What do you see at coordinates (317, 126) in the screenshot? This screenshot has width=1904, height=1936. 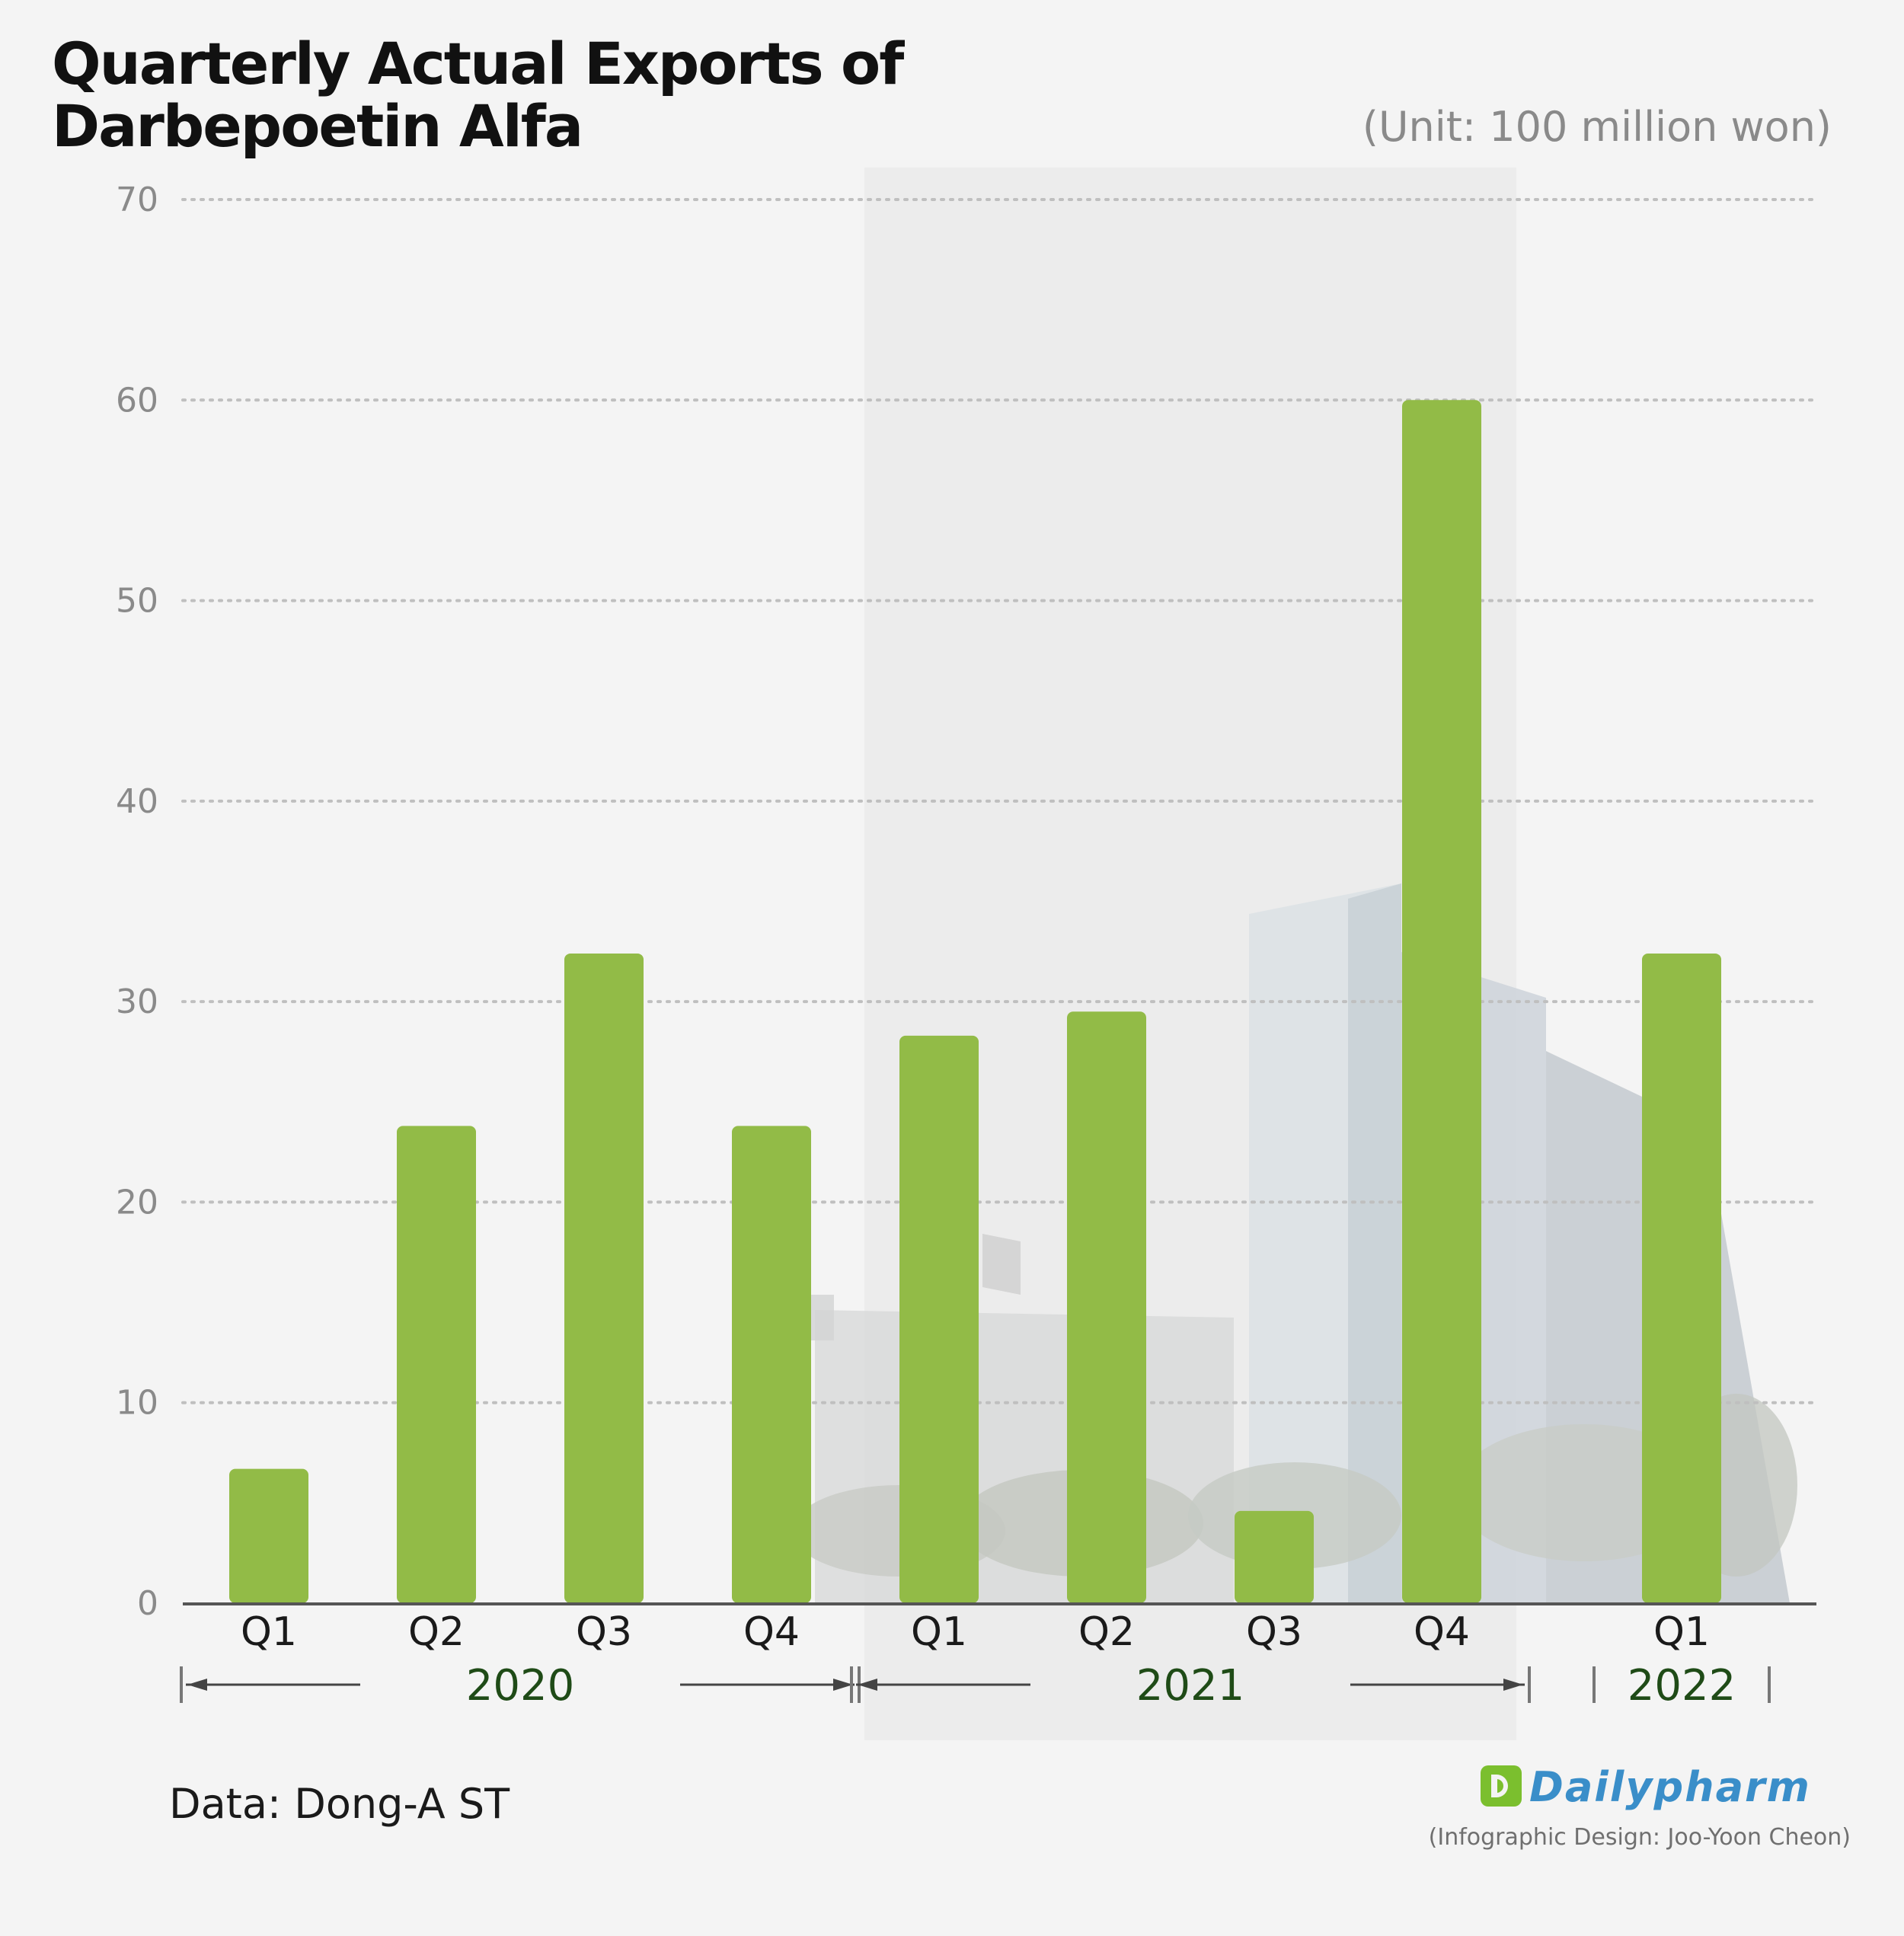 I see `chart-title-line-2: Darbepoetin Alfa` at bounding box center [317, 126].